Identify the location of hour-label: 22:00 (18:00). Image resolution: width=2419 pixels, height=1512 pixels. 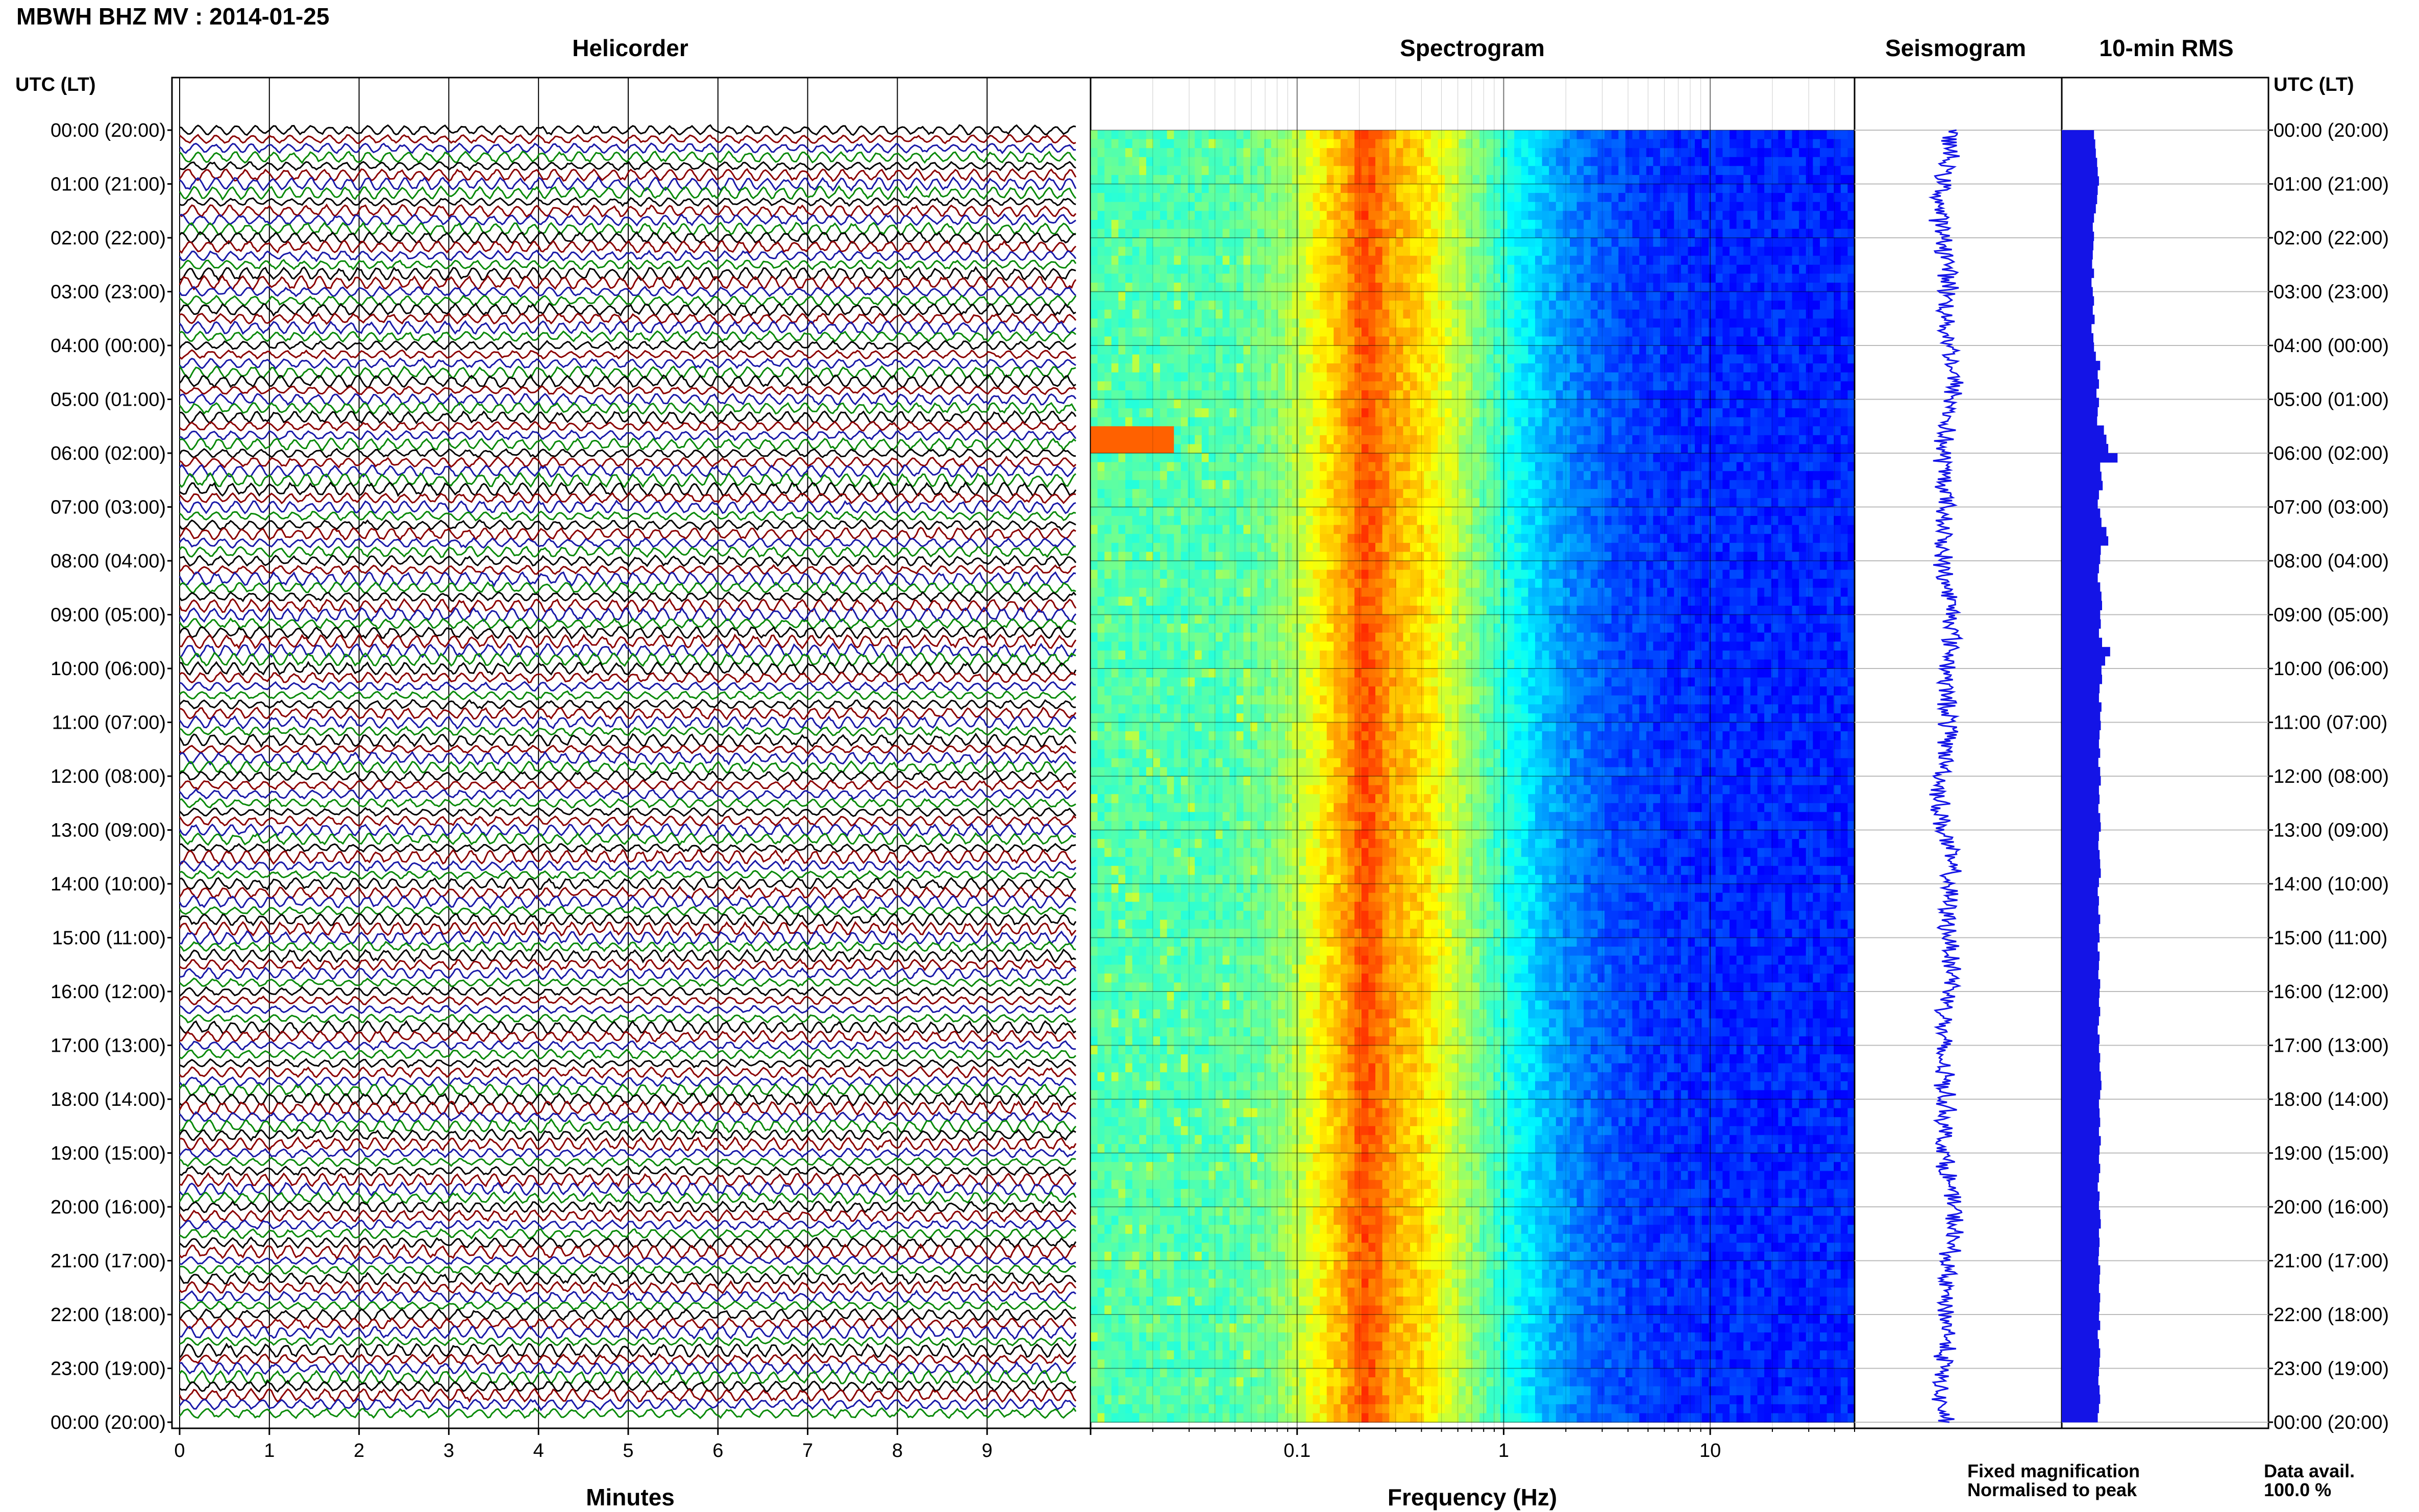
(108, 1315).